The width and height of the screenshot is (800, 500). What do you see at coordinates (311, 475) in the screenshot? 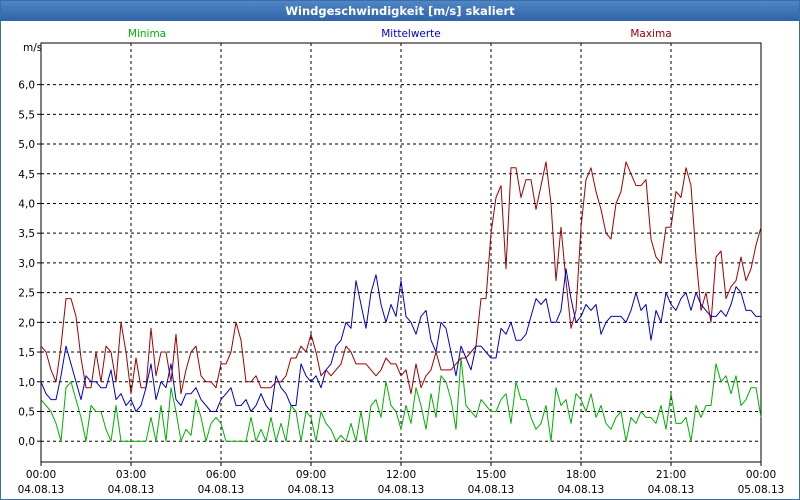
I see `x-tick-time: 09:00` at bounding box center [311, 475].